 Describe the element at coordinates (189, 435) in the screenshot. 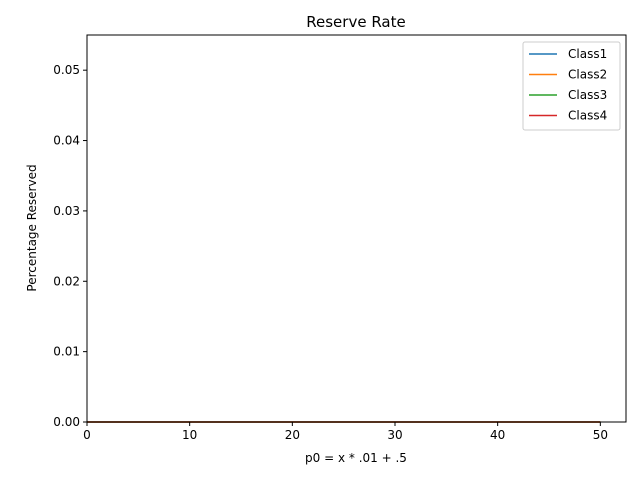

I see `x-tick-label: 10` at that location.